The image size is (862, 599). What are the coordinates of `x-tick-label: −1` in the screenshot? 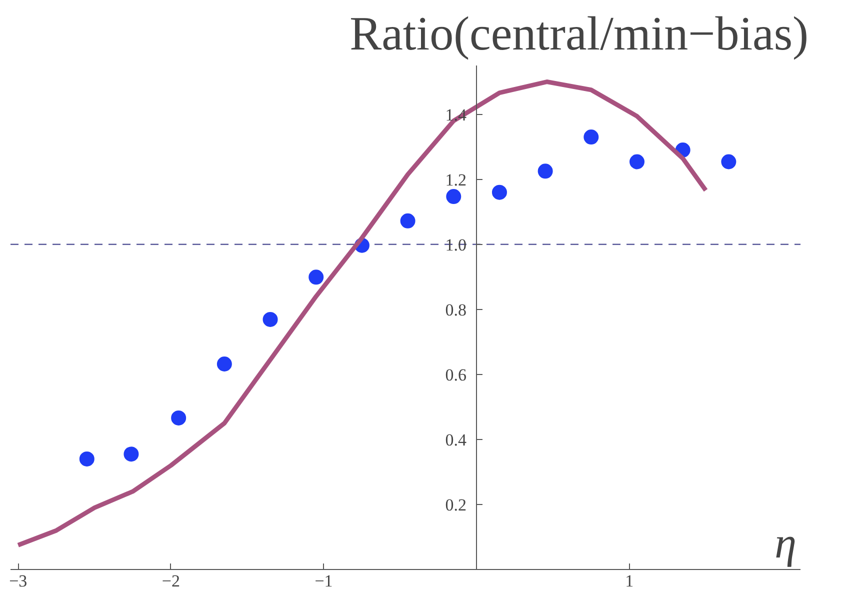 It's located at (323, 581).